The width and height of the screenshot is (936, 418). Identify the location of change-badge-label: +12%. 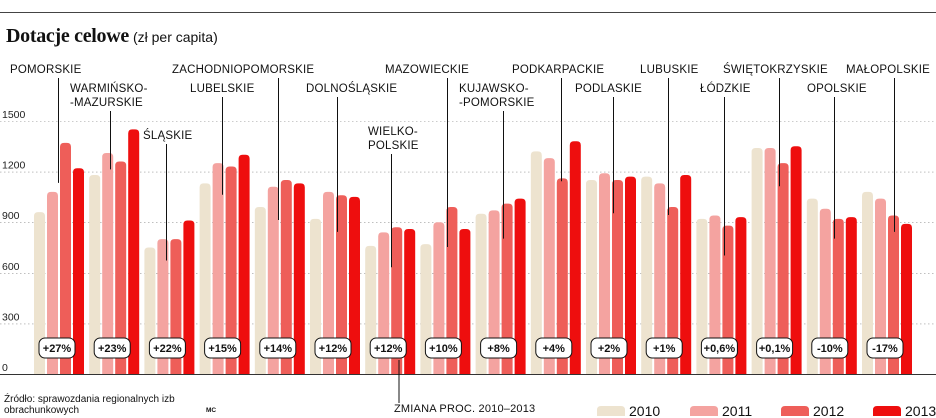
(333, 349).